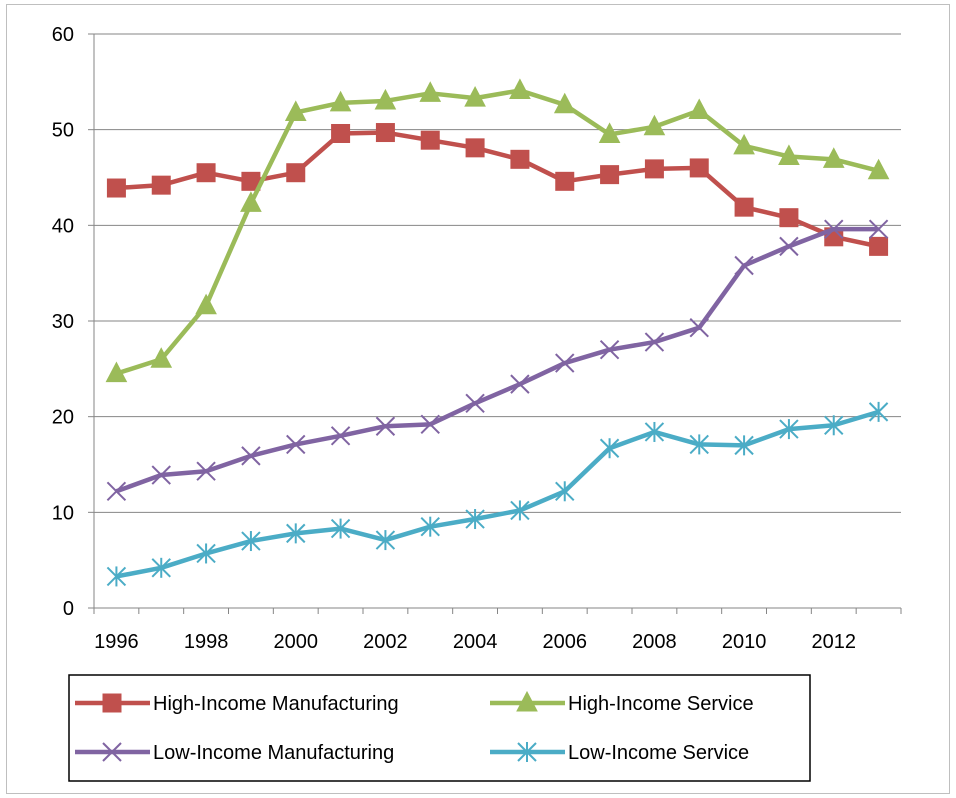 The image size is (956, 798). What do you see at coordinates (834, 642) in the screenshot?
I see `x-tick-label: 2012` at bounding box center [834, 642].